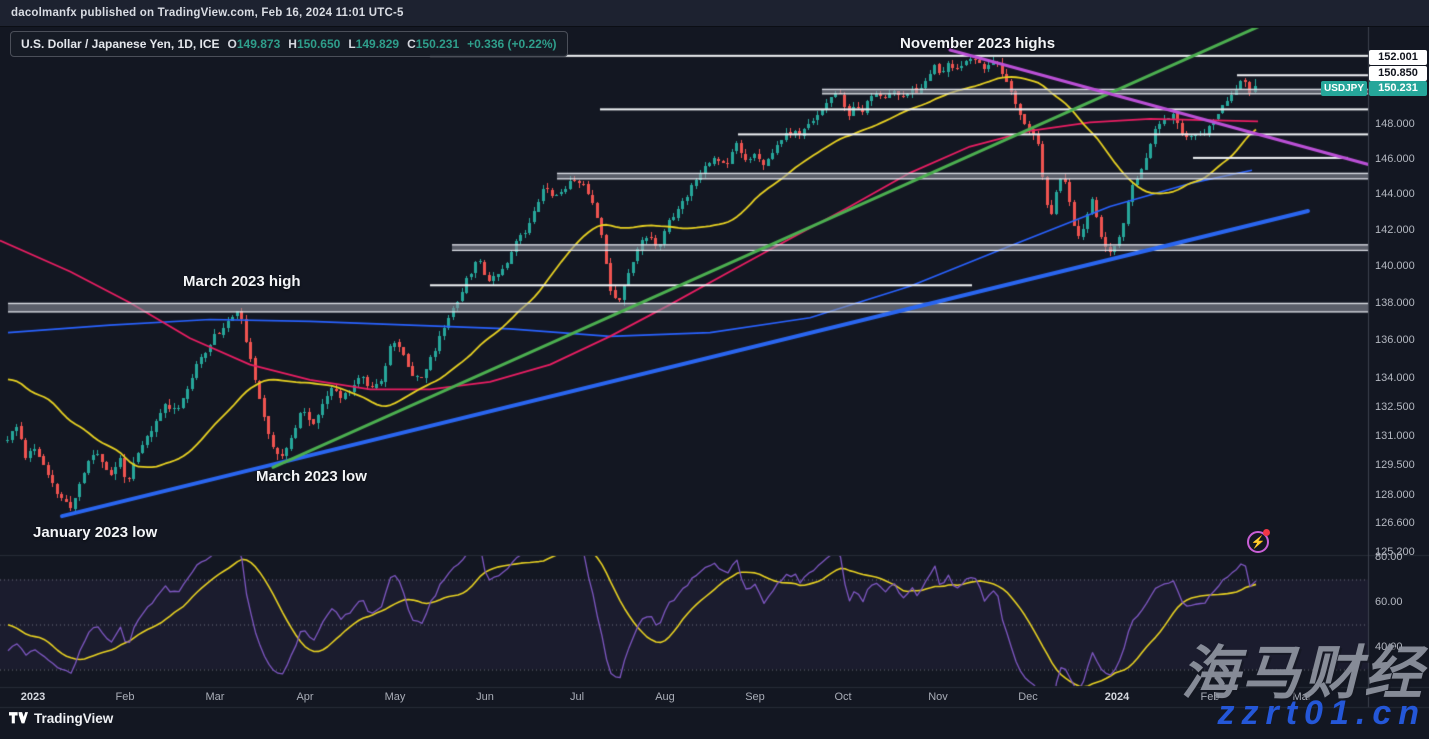 The height and width of the screenshot is (739, 1429). Describe the element at coordinates (254, 44) in the screenshot. I see `ohlc-open: O 149.873` at that location.